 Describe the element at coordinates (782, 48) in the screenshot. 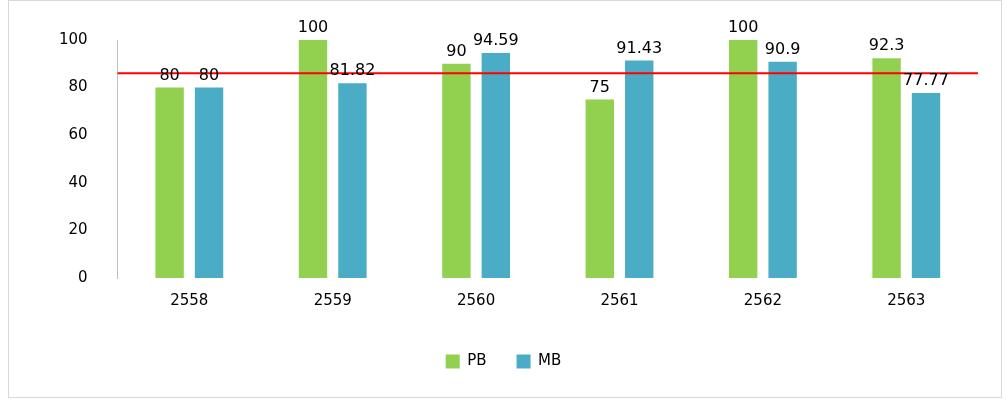

I see `data-label: 90.9` at that location.